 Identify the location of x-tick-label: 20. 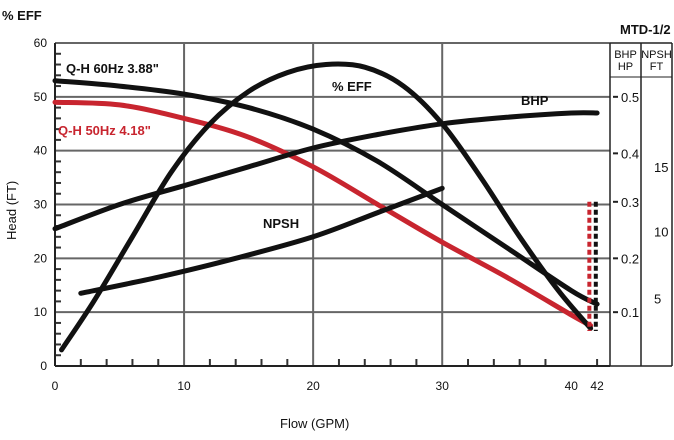
(313, 386).